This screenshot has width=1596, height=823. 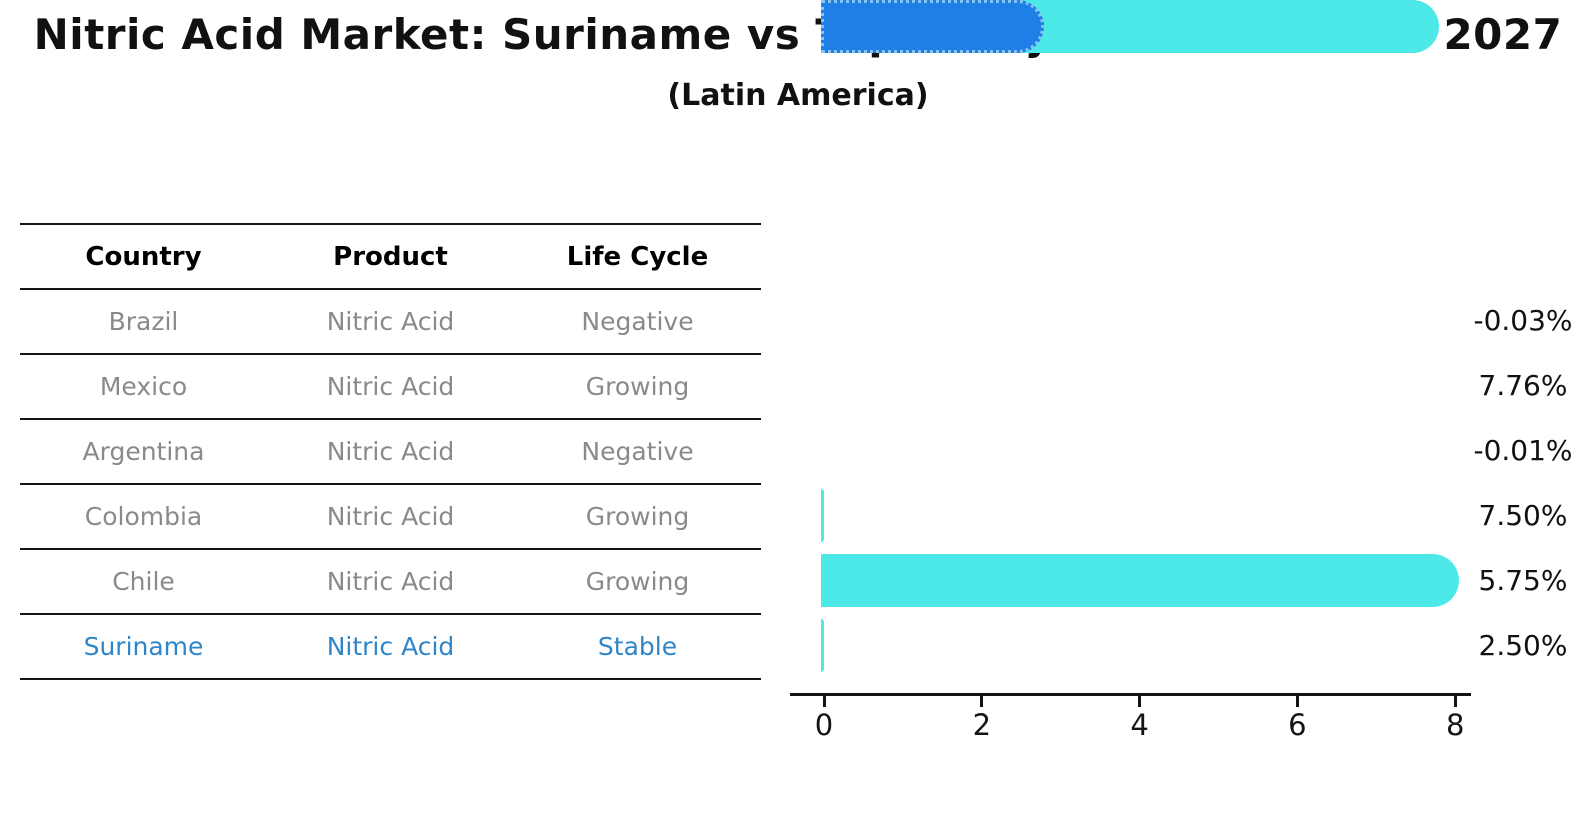 I want to click on value-label-suriname: 2.50%, so click(x=1523, y=645).